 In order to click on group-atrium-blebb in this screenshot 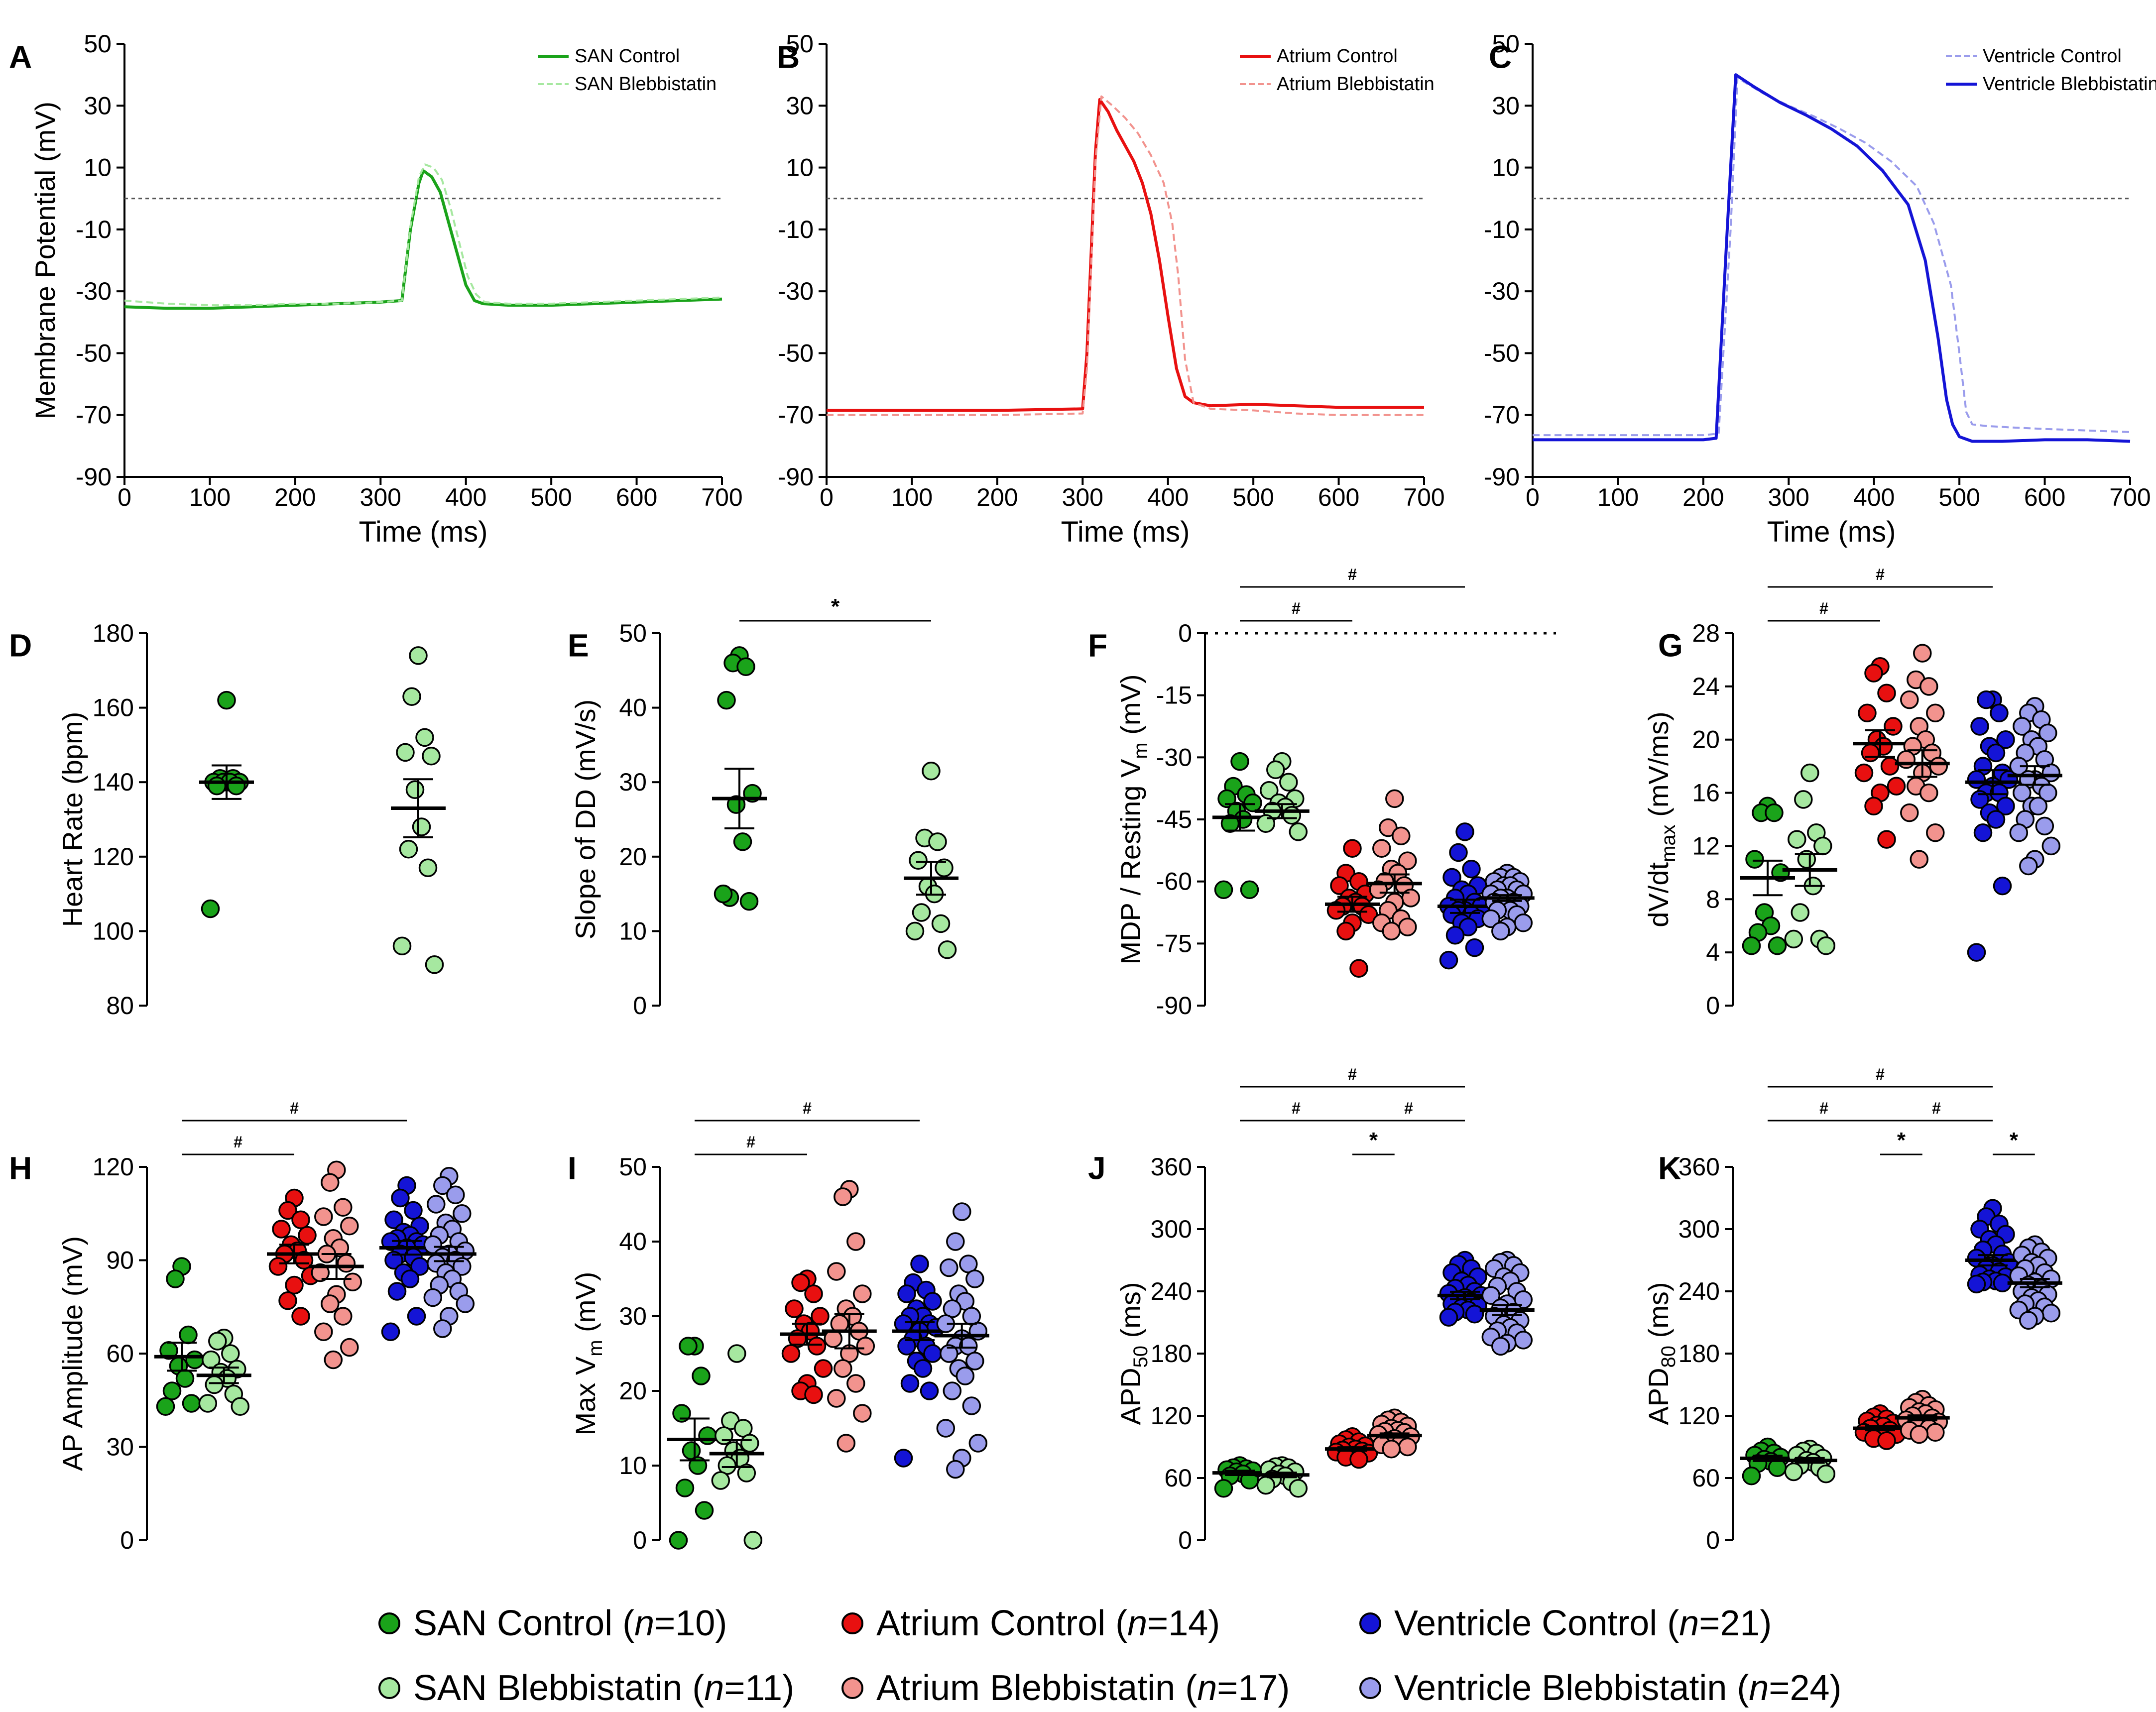, I will do `click(849, 1316)`.